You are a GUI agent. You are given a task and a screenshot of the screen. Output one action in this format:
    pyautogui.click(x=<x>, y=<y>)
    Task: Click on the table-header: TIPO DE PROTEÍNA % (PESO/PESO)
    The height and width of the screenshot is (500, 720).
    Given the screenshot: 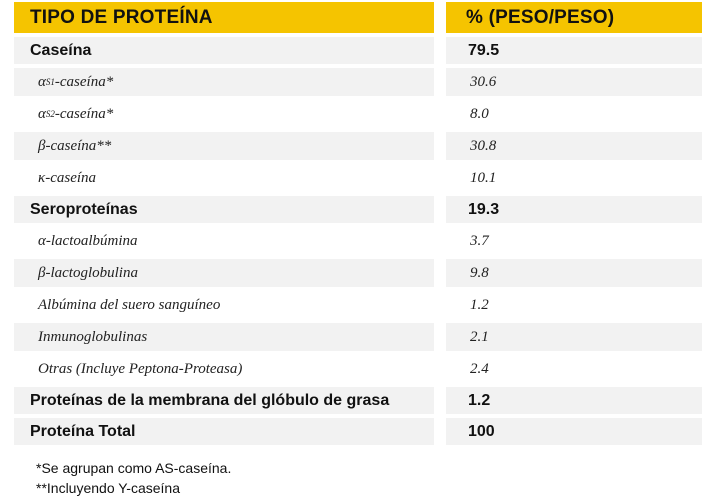 What is the action you would take?
    pyautogui.click(x=358, y=17)
    